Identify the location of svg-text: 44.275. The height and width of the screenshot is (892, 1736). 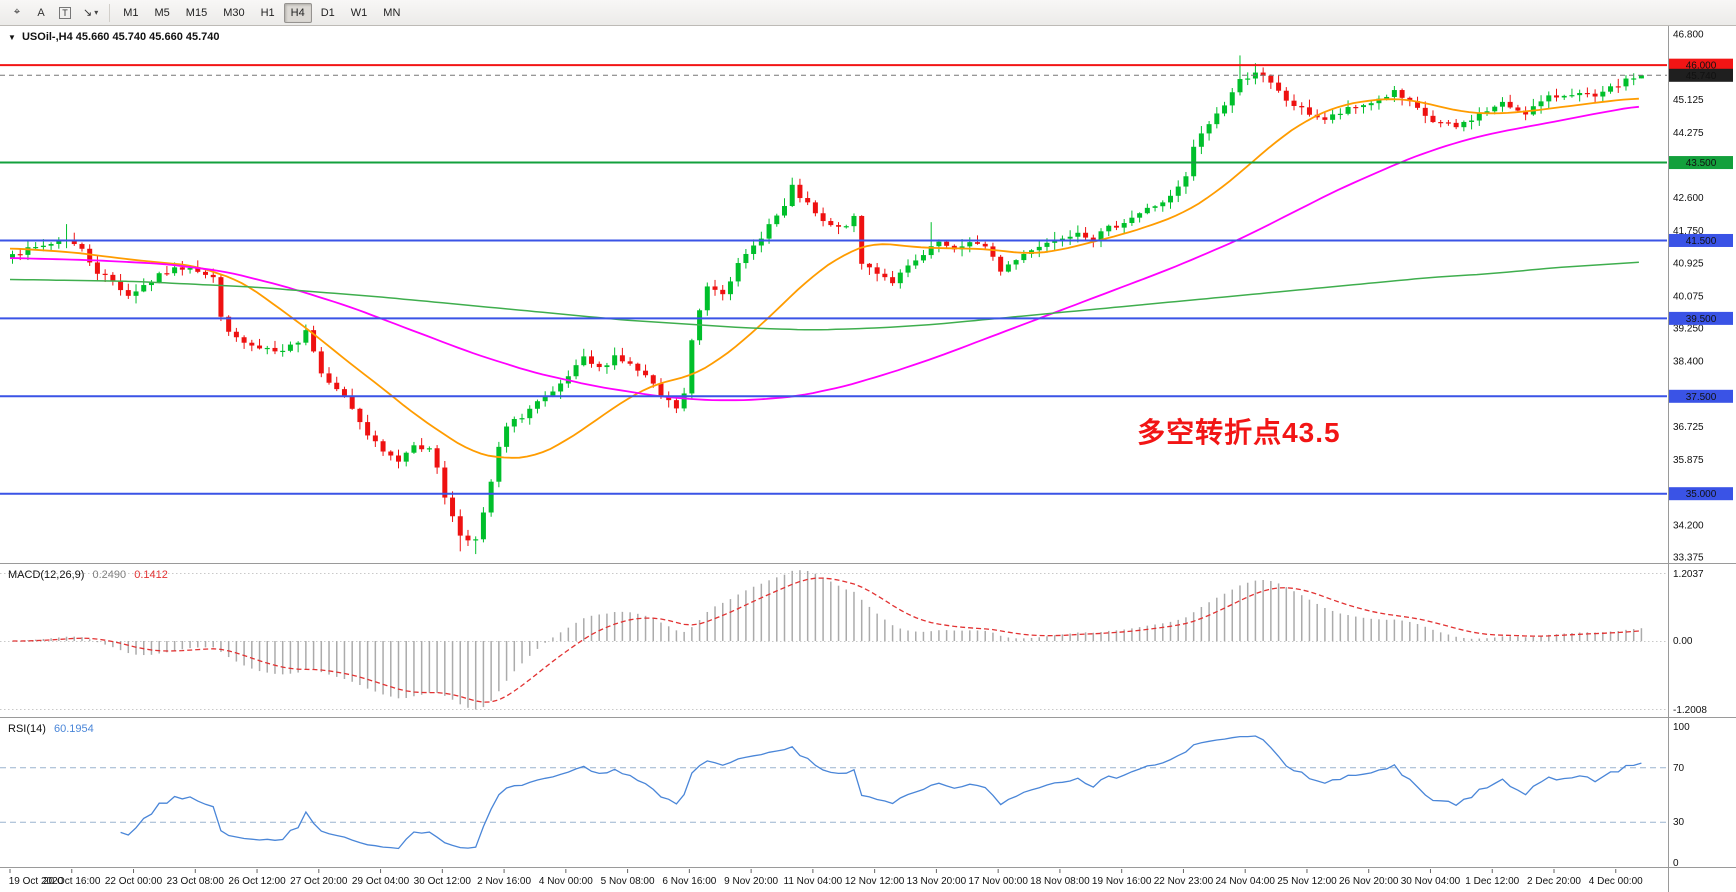
(1688, 133).